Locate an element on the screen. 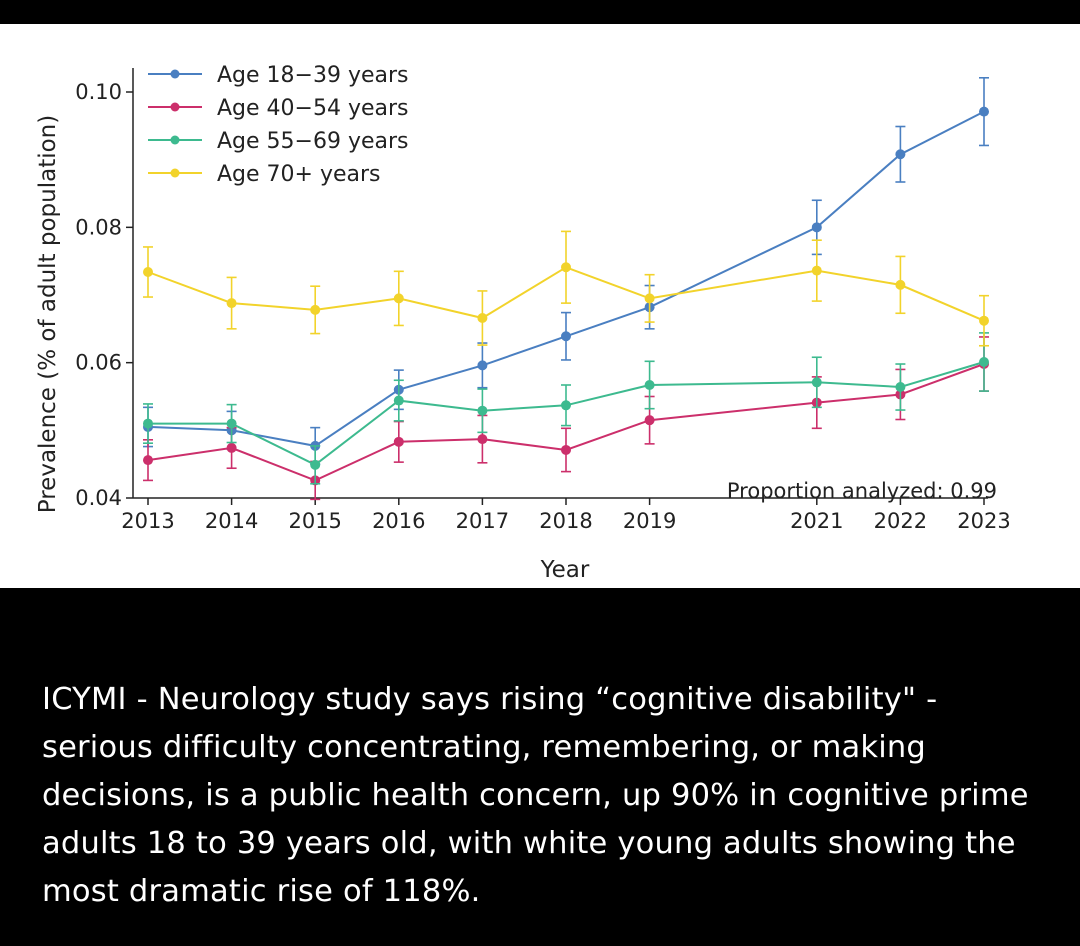 This screenshot has width=1080, height=946. legend-label: Age 70+ years is located at coordinates (299, 174).